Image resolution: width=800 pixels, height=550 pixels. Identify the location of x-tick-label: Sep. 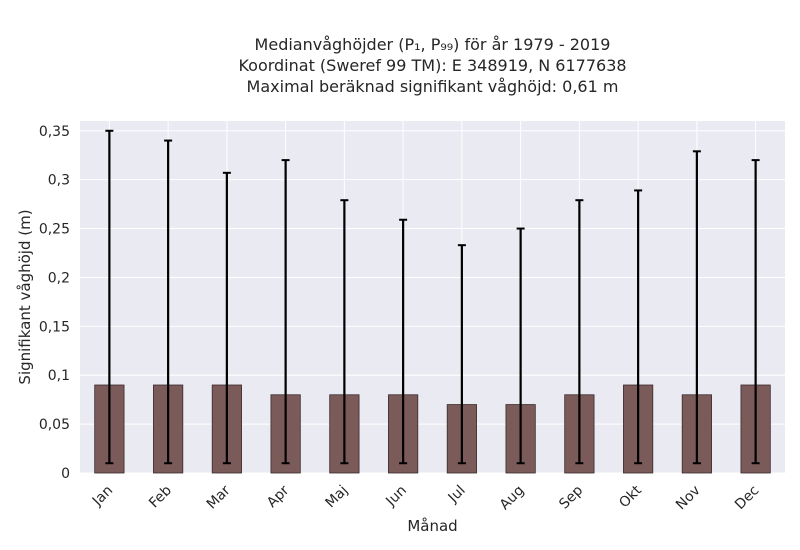
(571, 497).